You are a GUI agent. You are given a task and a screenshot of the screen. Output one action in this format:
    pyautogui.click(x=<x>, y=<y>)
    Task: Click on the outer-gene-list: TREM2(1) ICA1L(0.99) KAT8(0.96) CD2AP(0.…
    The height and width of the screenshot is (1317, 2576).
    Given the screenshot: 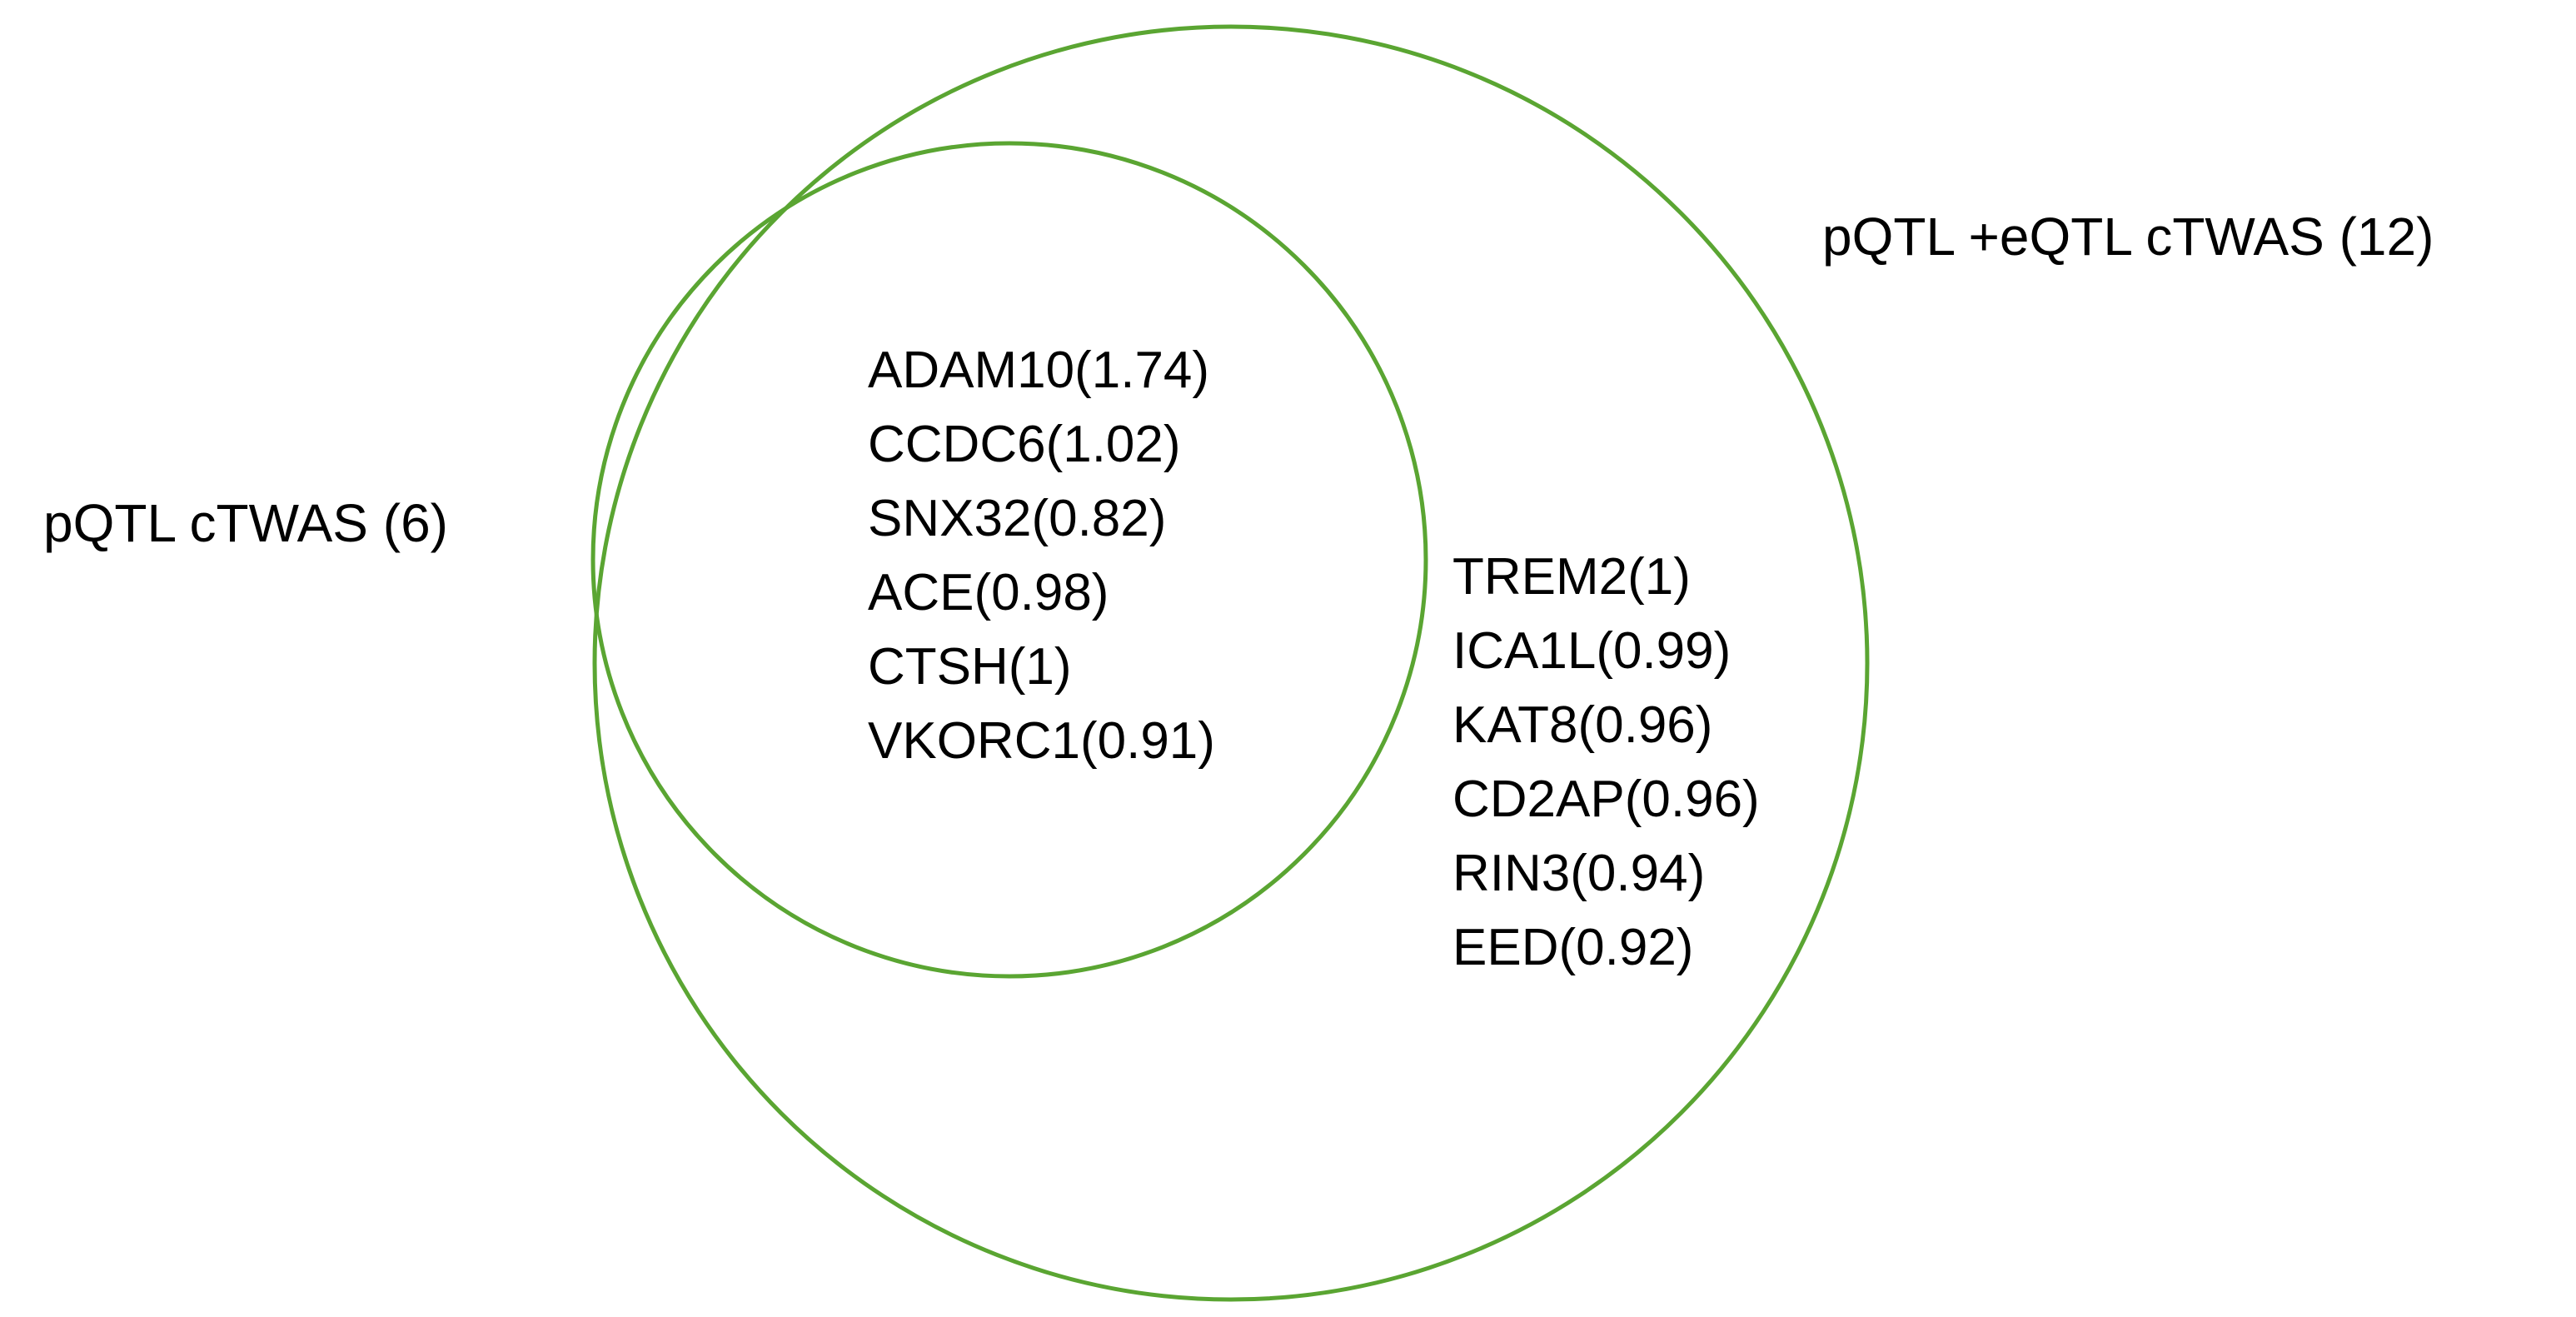 What is the action you would take?
    pyautogui.click(x=1606, y=762)
    